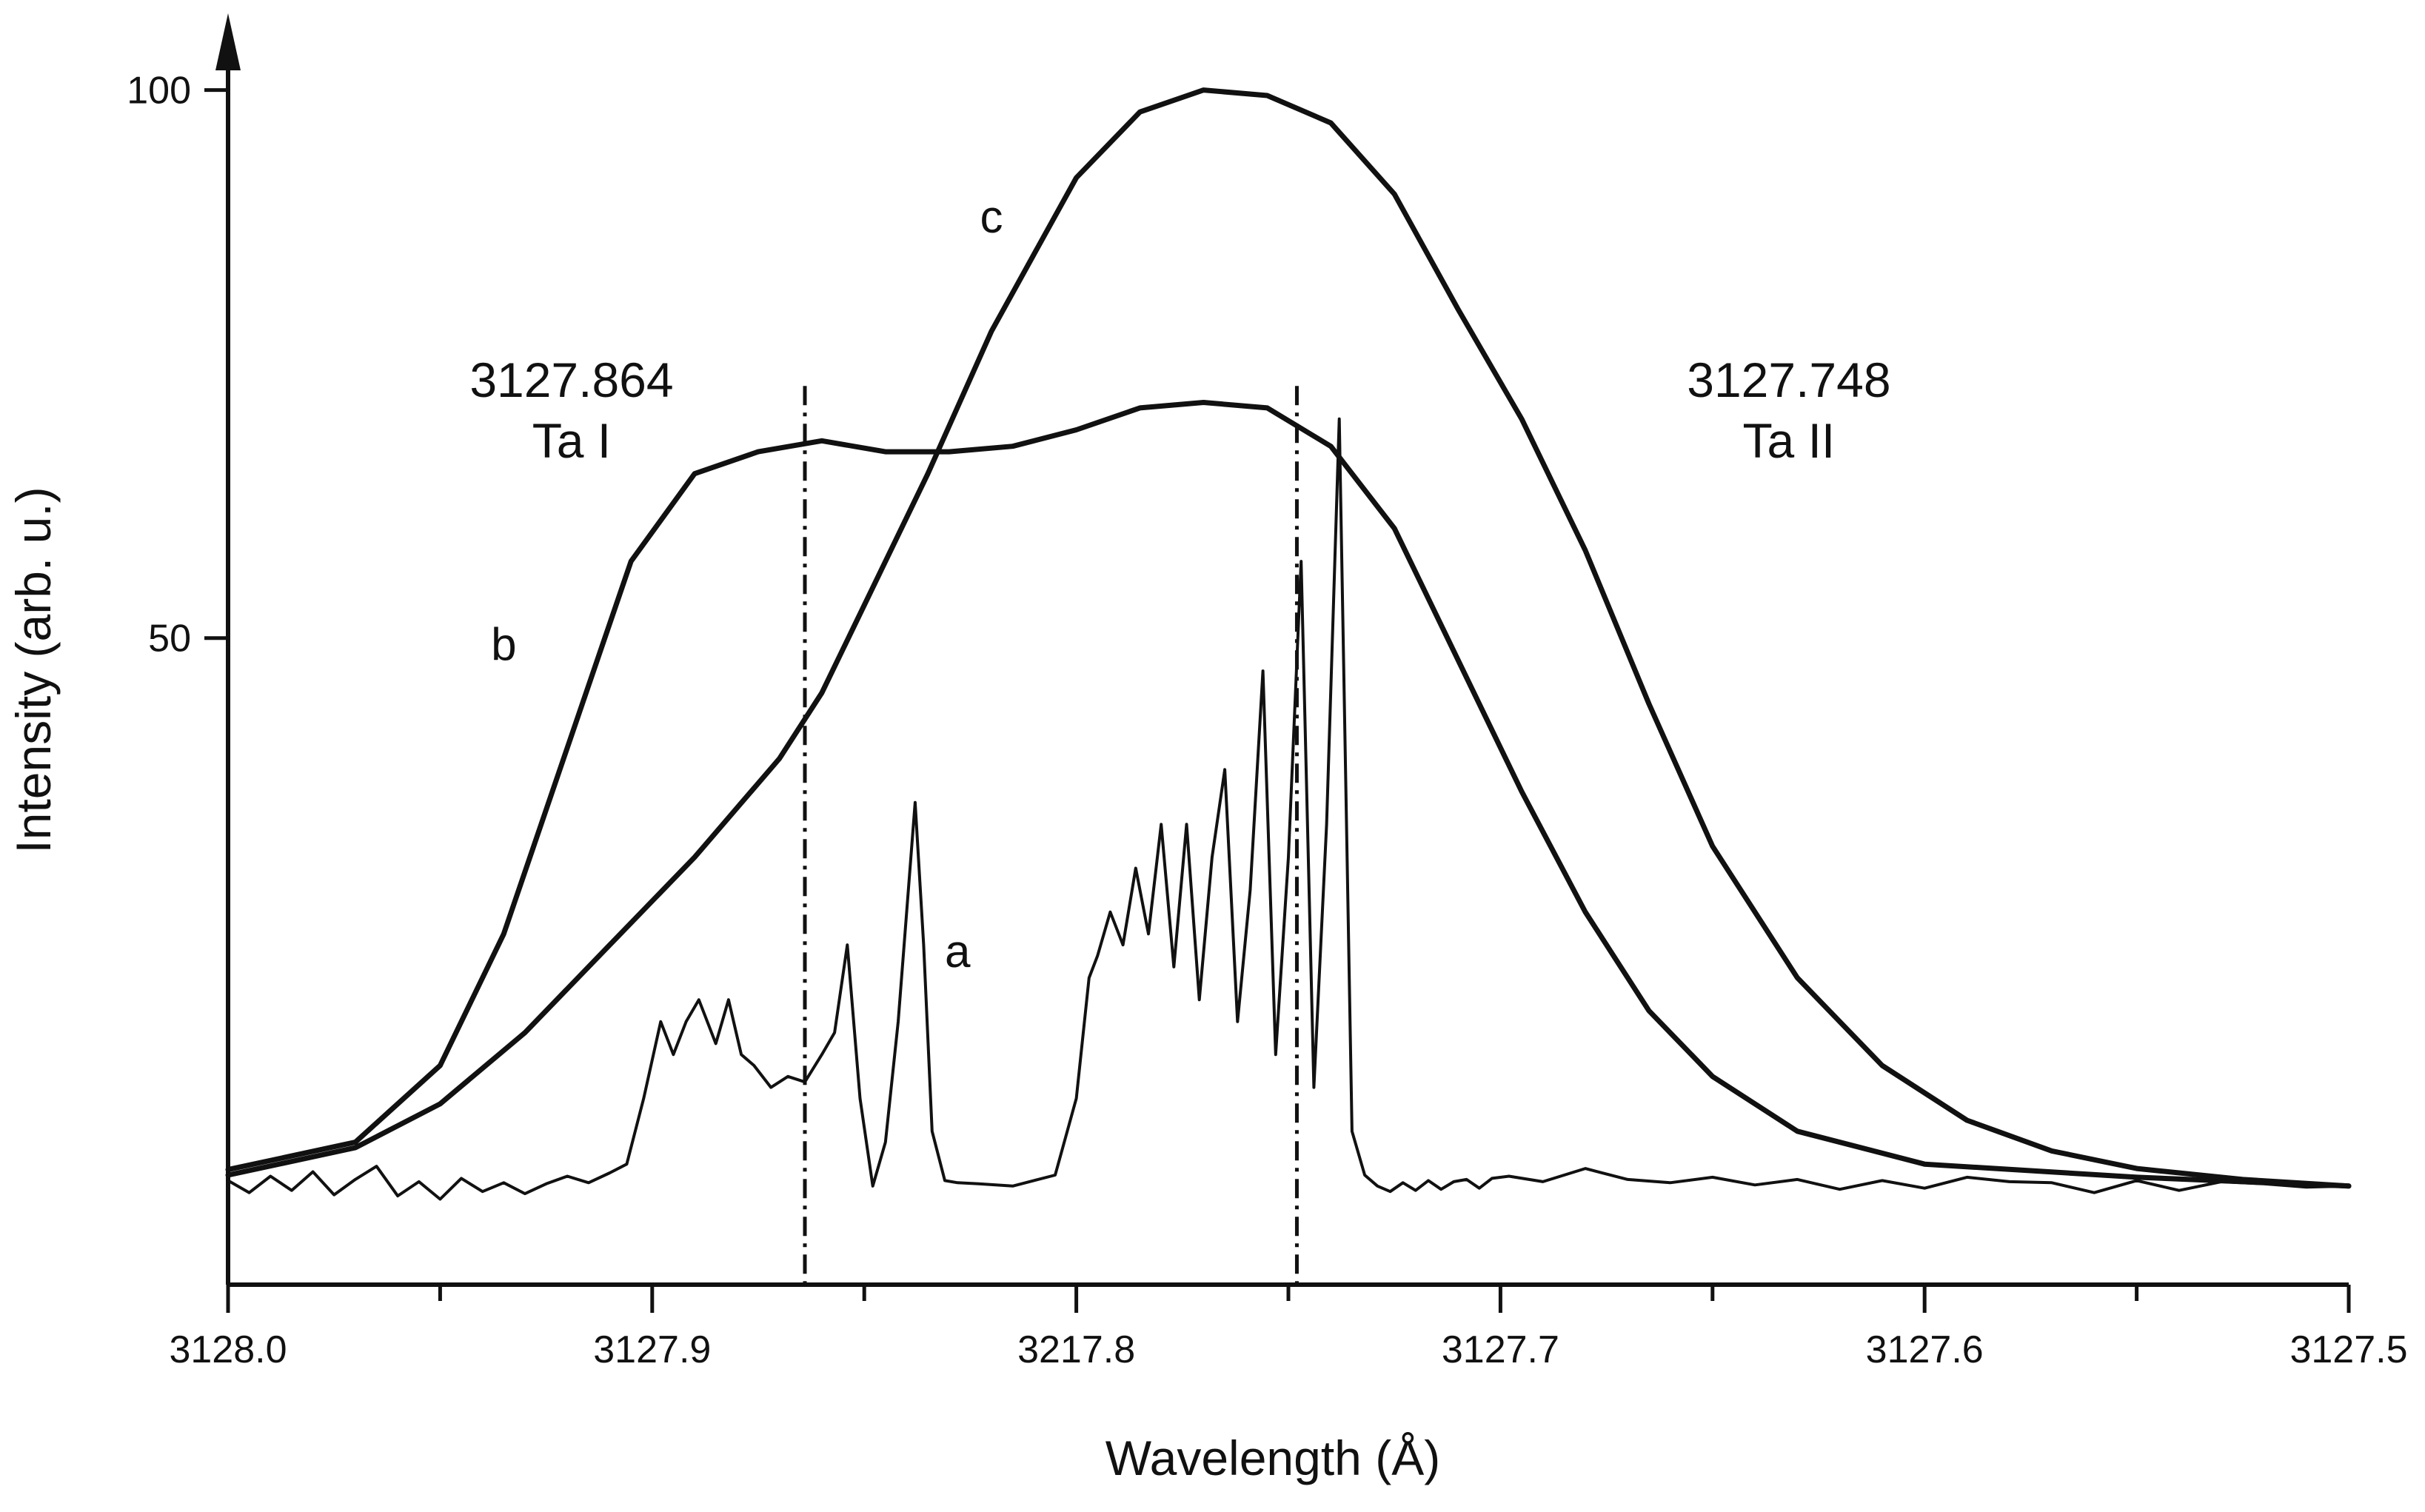  Describe the element at coordinates (652, 1349) in the screenshot. I see `x-tick-label: 3127.9` at that location.